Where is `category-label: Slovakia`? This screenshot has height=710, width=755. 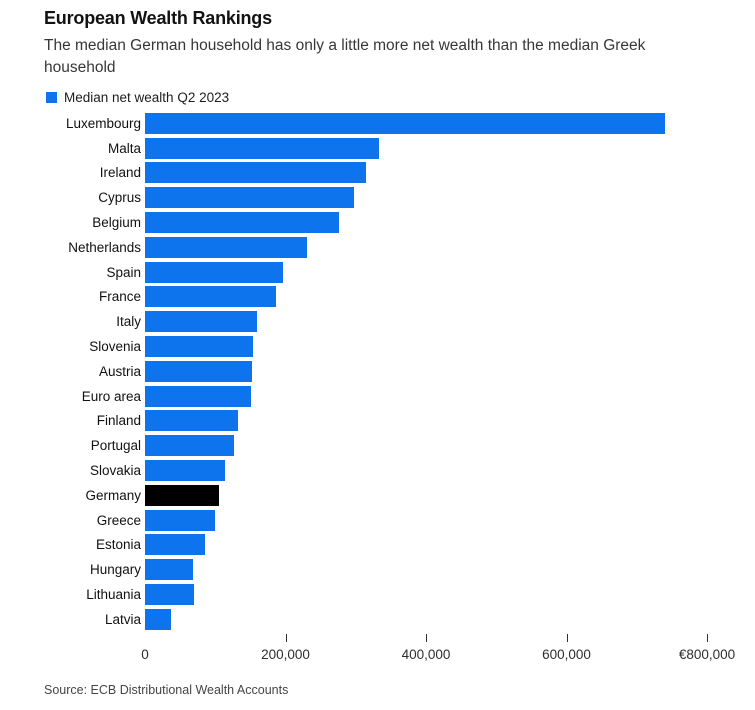
category-label: Slovakia is located at coordinates (115, 471).